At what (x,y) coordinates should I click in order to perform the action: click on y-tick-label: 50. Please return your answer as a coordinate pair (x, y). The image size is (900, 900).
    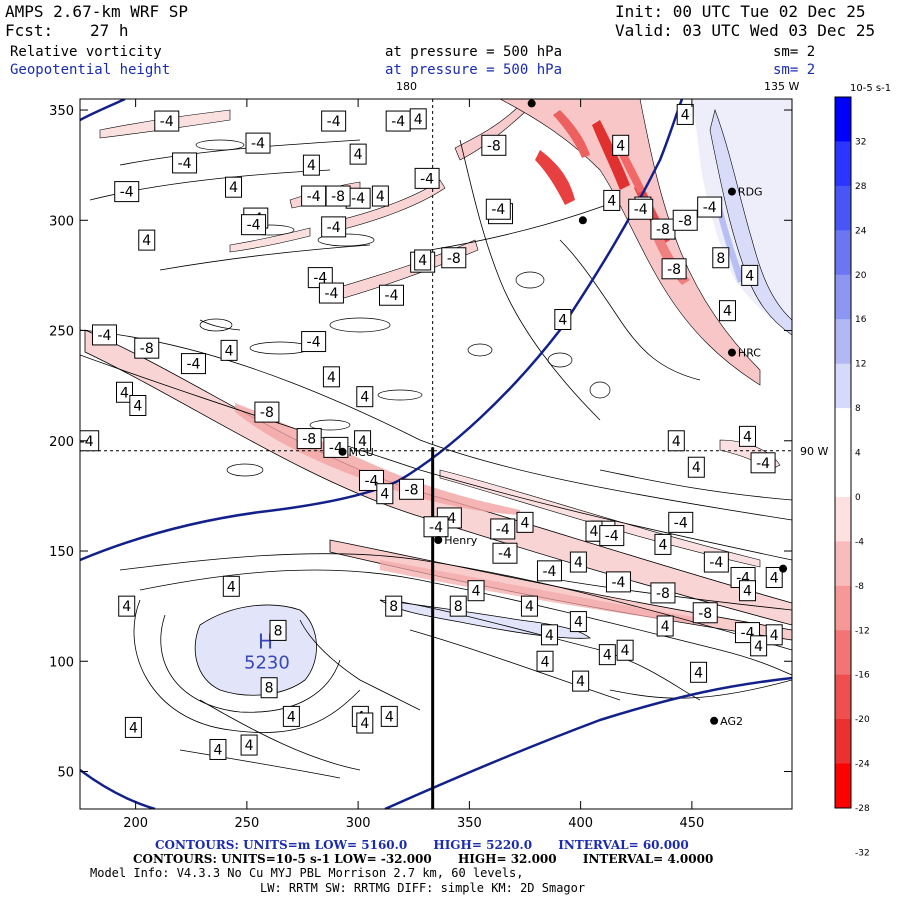
    Looking at the image, I should click on (65, 773).